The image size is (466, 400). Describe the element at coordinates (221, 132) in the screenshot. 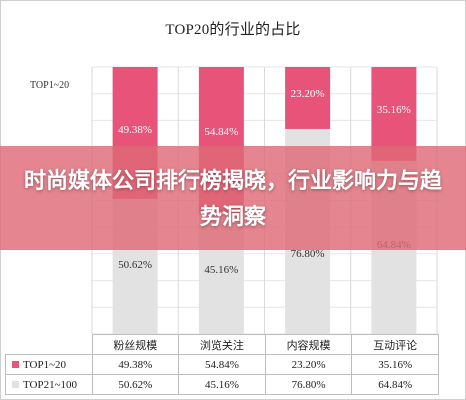

I see `data-label: 54.84%` at that location.